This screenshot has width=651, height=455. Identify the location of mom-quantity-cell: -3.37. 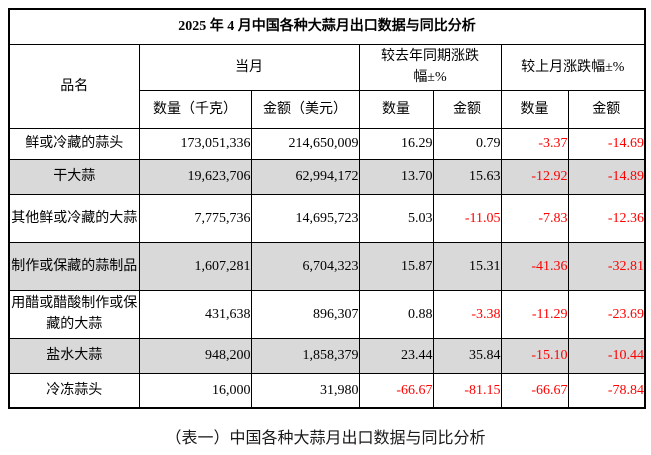
(534, 143).